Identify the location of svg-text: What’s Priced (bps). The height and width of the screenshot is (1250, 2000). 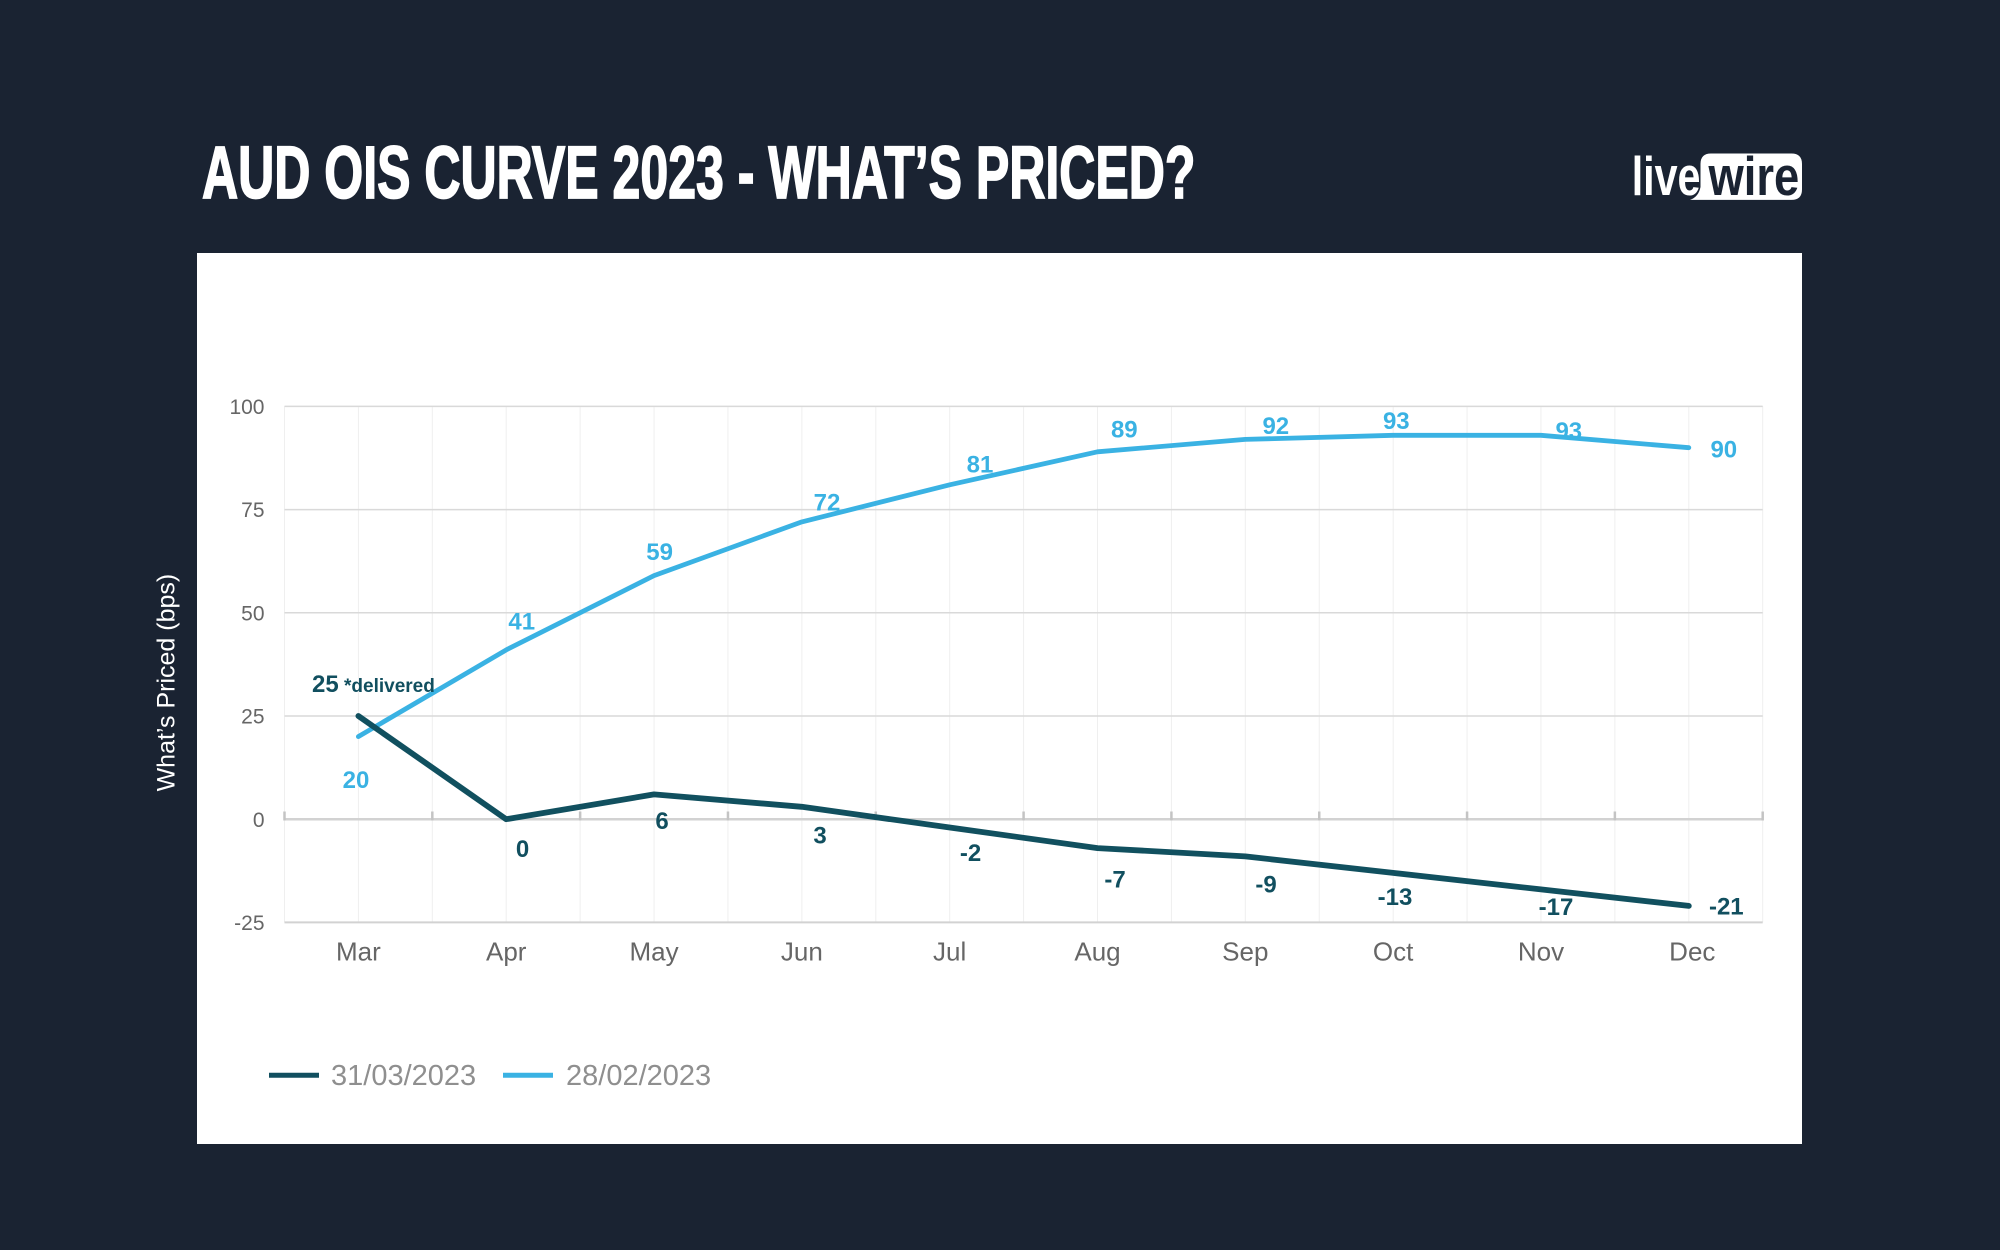
(167, 683).